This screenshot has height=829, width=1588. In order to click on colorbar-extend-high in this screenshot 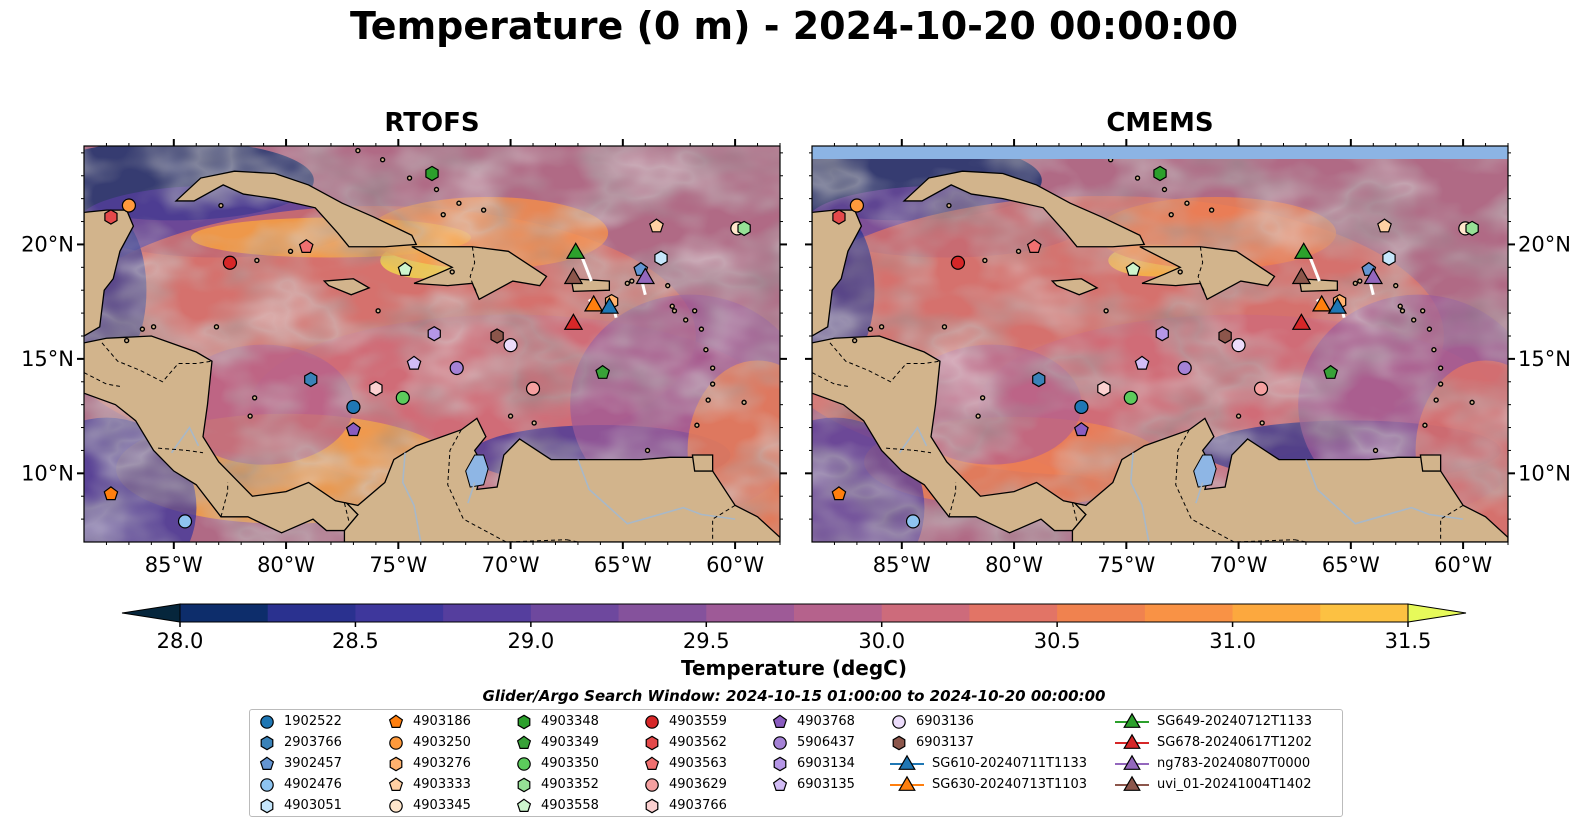, I will do `click(1437, 613)`.